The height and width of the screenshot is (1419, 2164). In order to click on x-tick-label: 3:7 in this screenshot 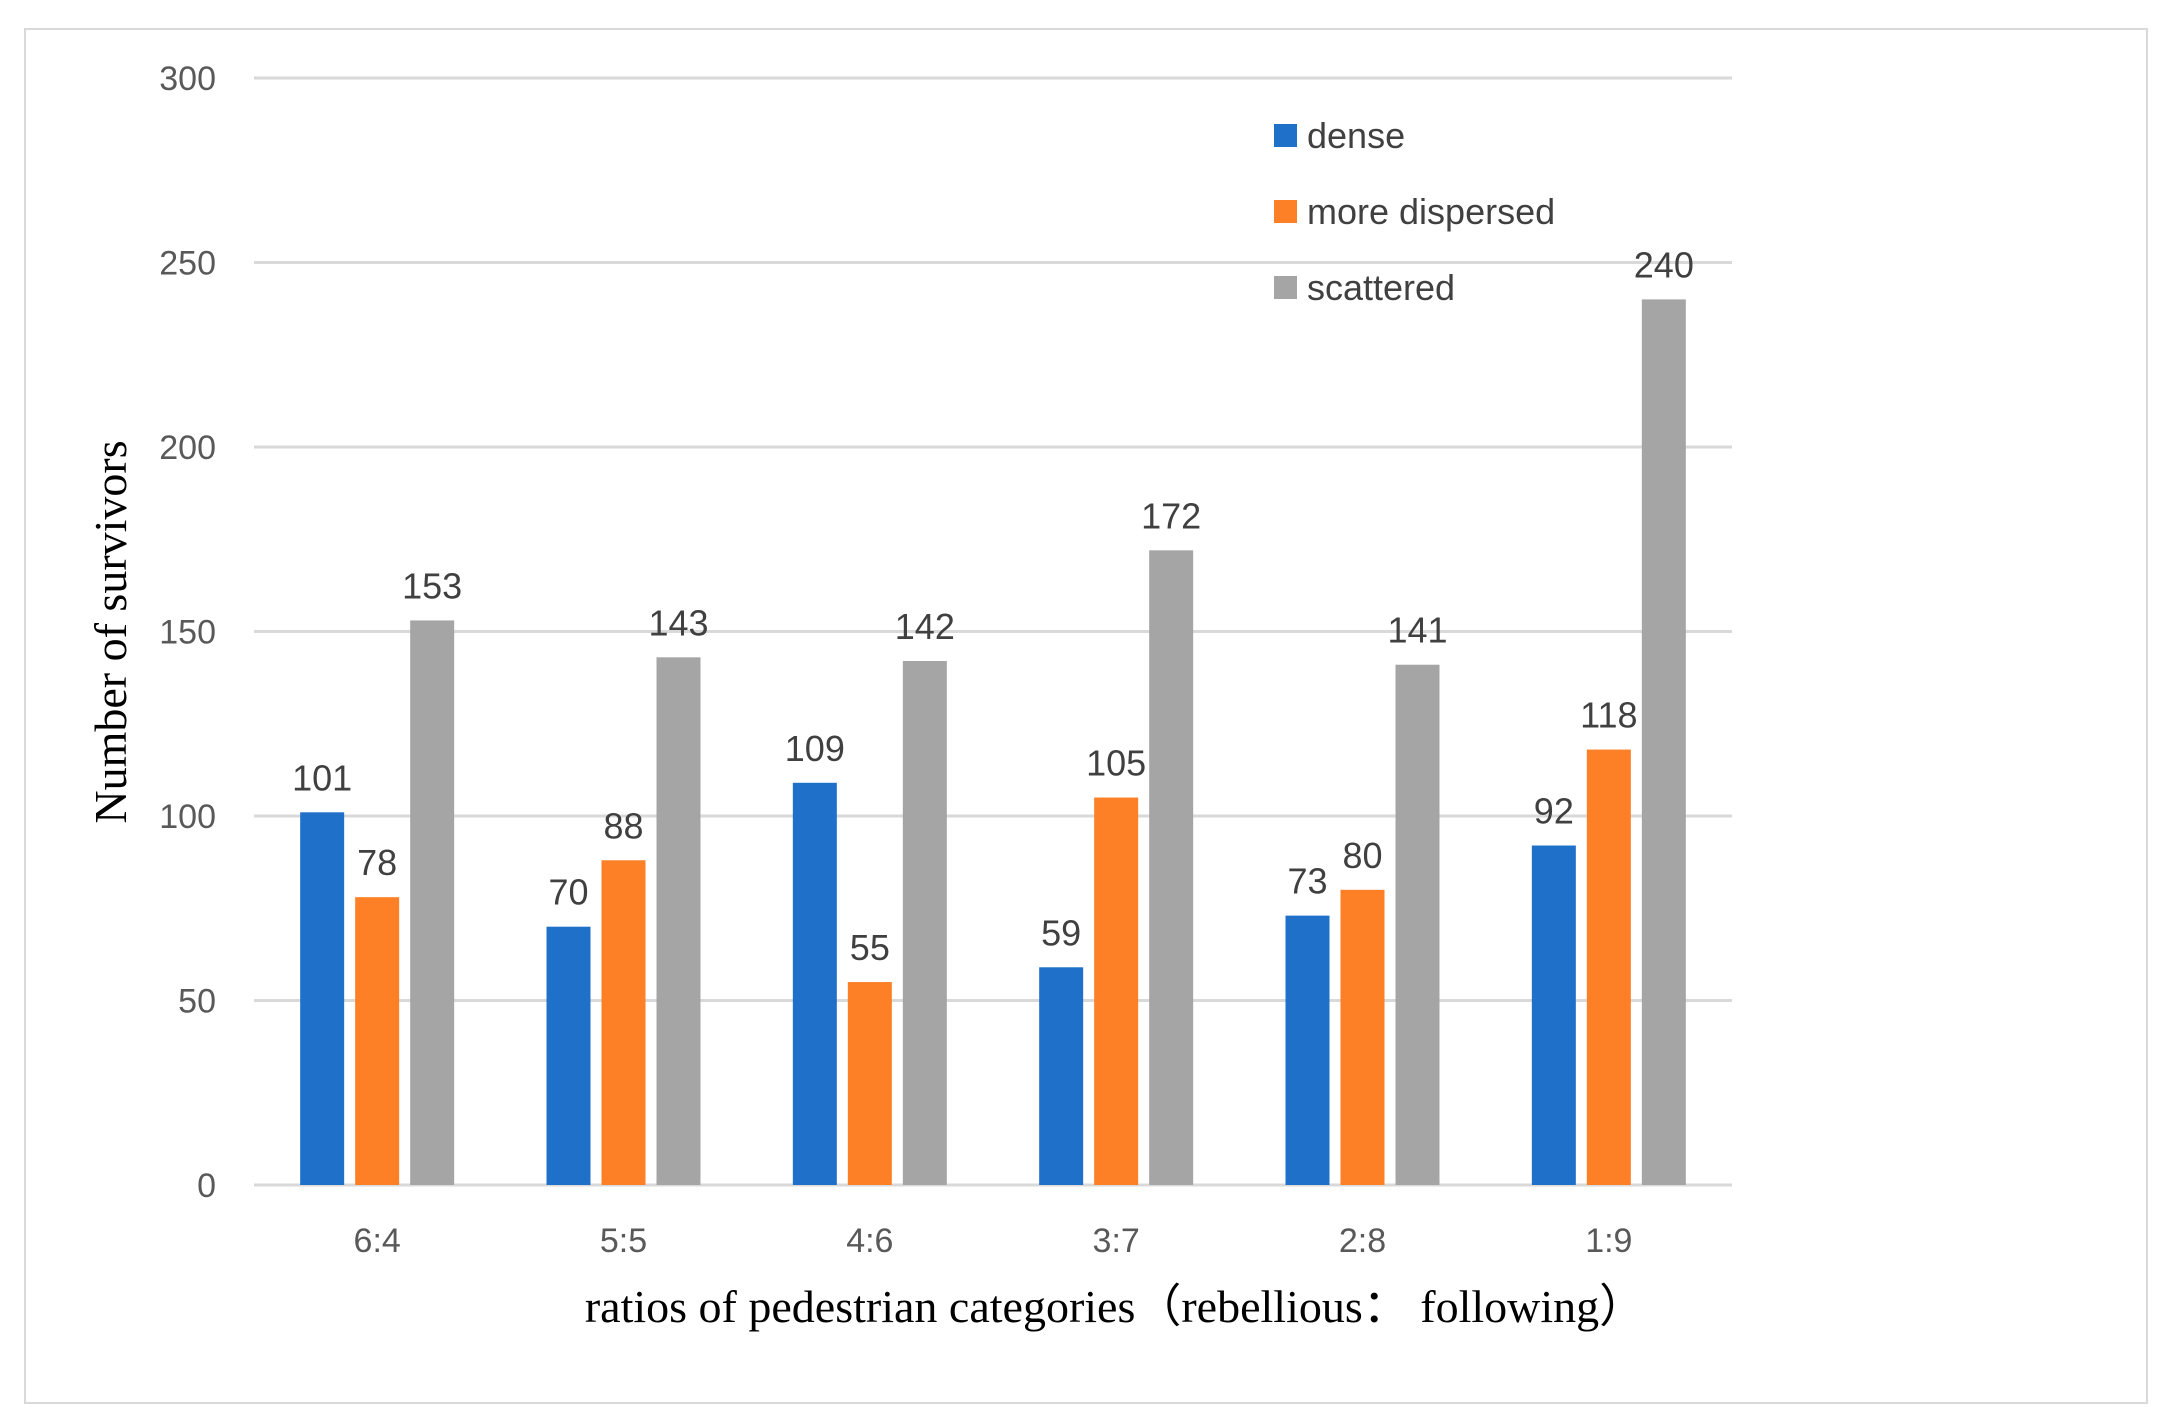, I will do `click(1116, 1241)`.